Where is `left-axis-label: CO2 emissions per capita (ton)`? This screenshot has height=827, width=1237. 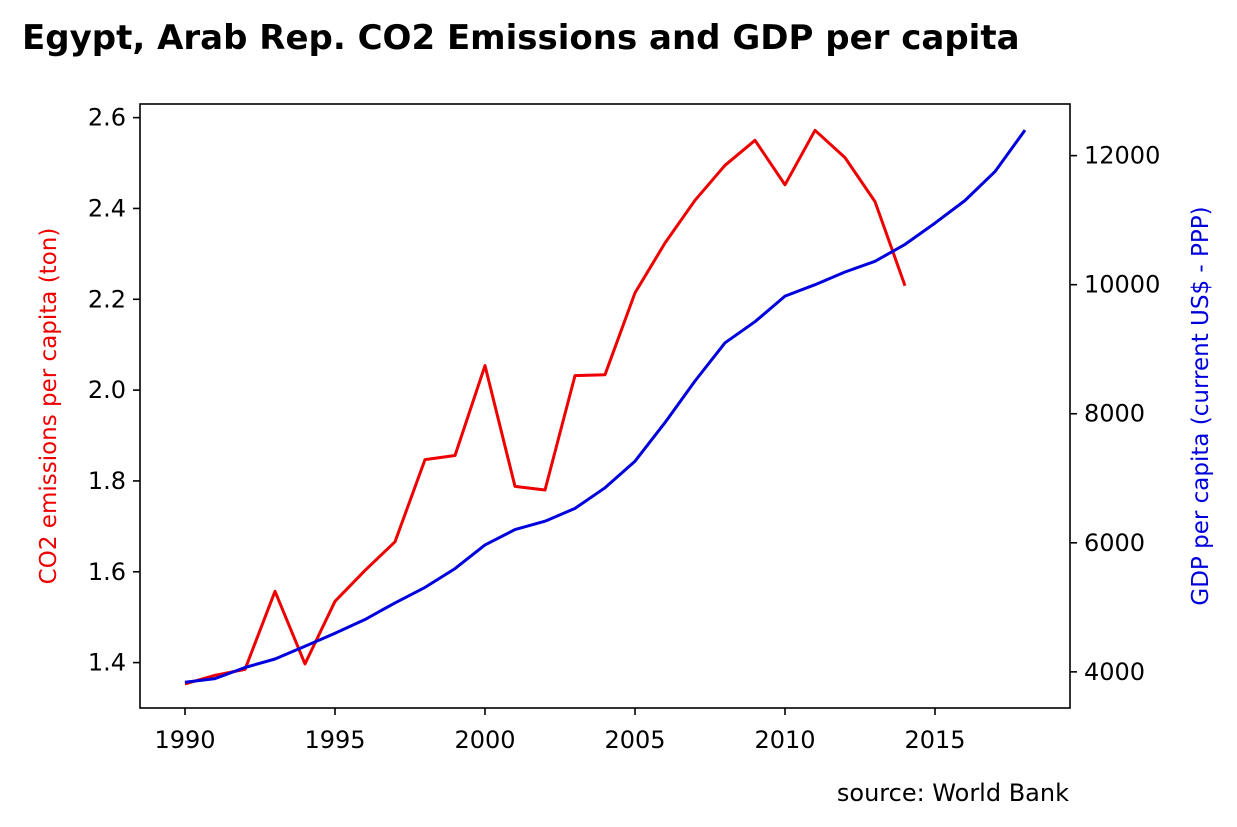 left-axis-label: CO2 emissions per capita (ton) is located at coordinates (49, 406).